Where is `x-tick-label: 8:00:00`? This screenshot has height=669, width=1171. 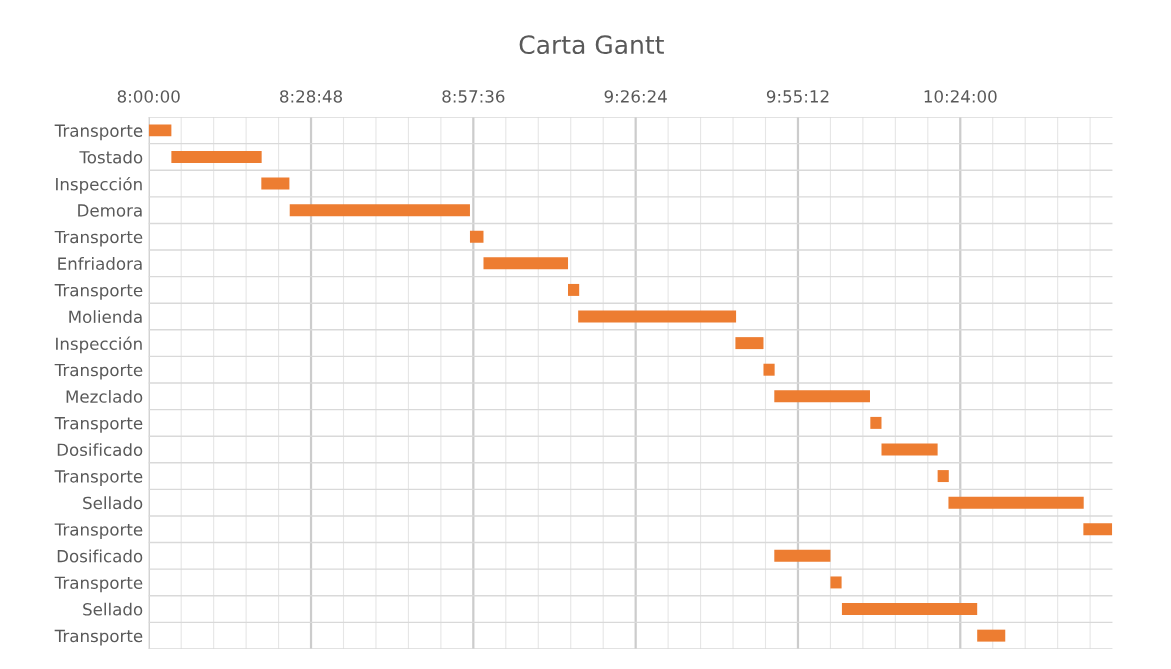 x-tick-label: 8:00:00 is located at coordinates (148, 96).